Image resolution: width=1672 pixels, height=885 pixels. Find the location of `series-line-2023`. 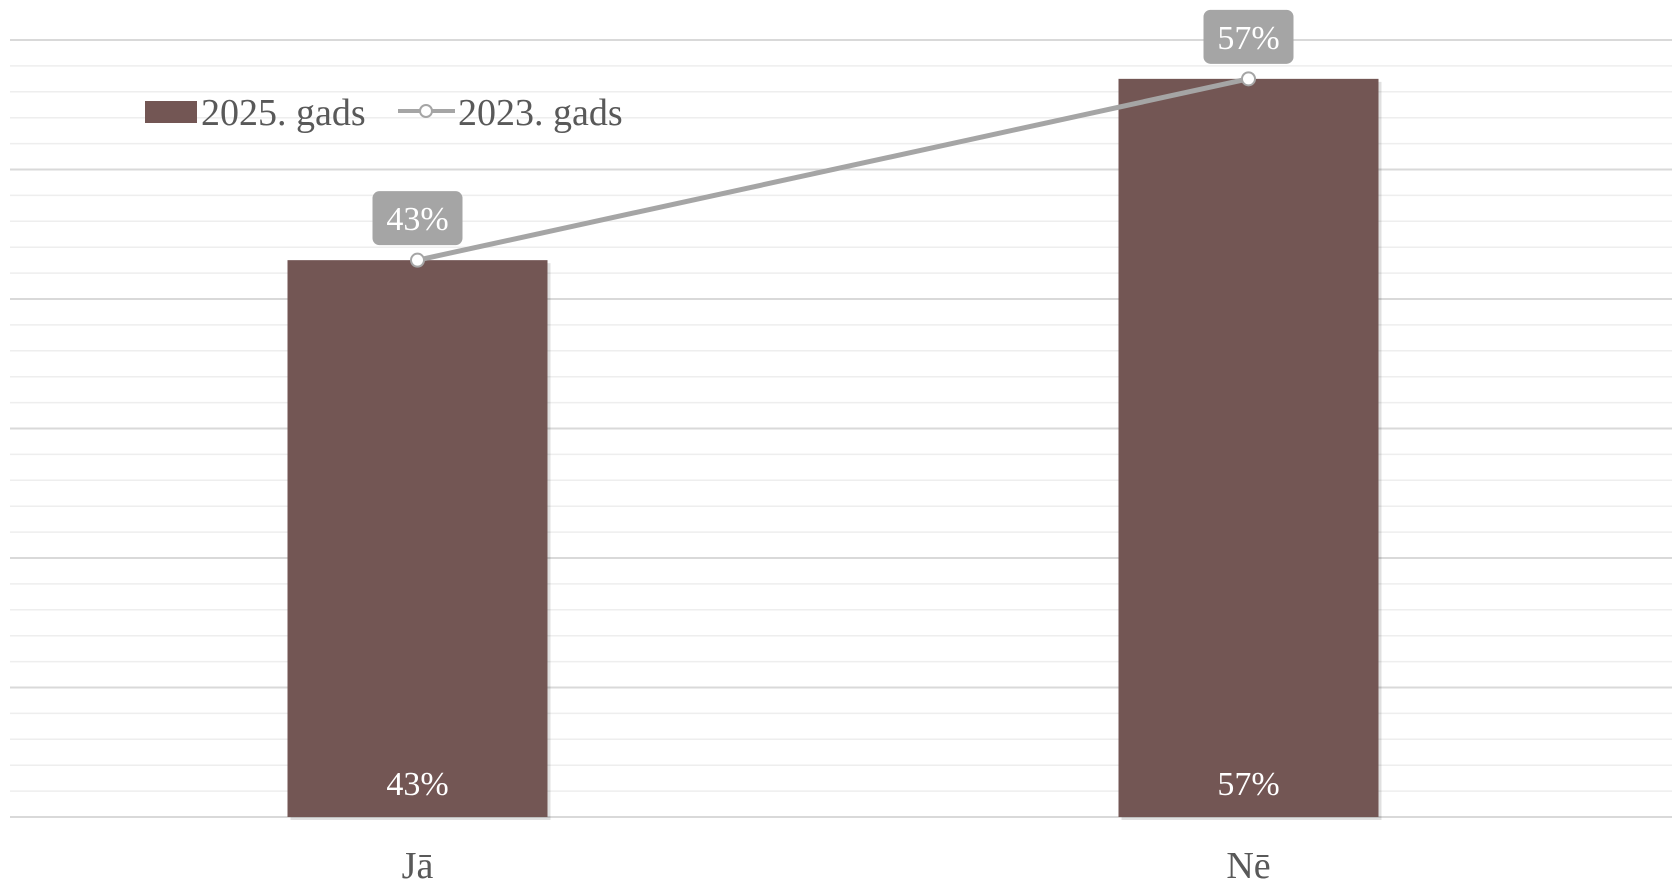

series-line-2023 is located at coordinates (833, 169).